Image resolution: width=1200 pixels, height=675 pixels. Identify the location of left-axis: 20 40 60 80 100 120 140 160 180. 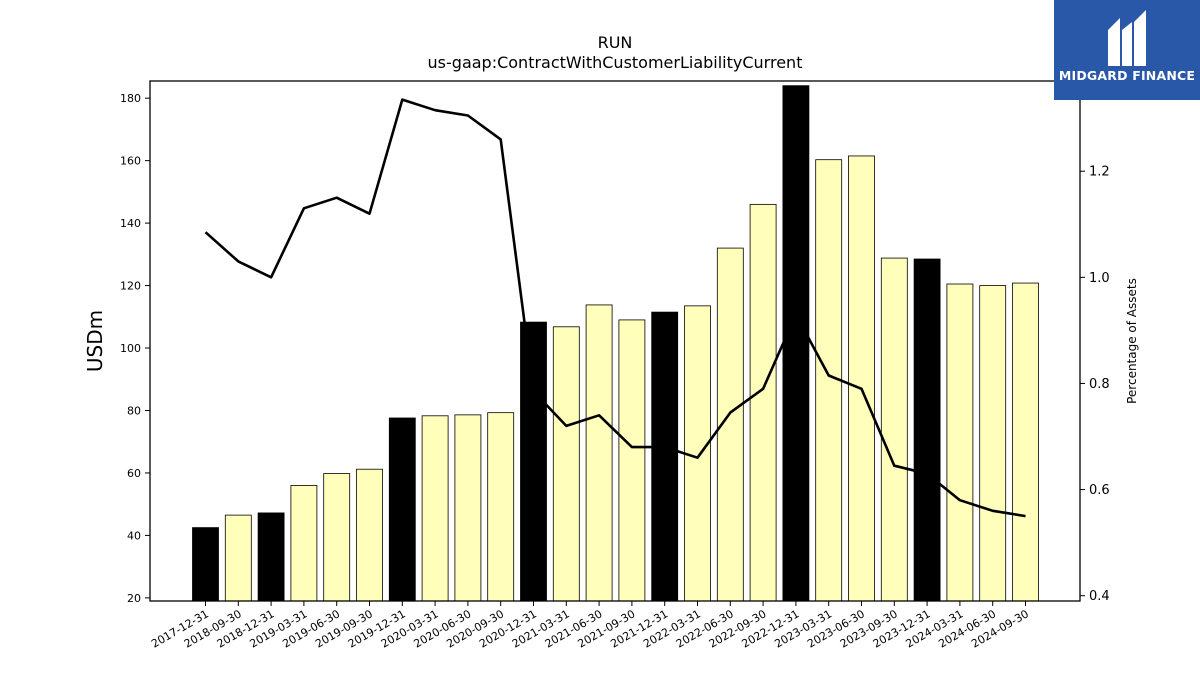
(135, 348).